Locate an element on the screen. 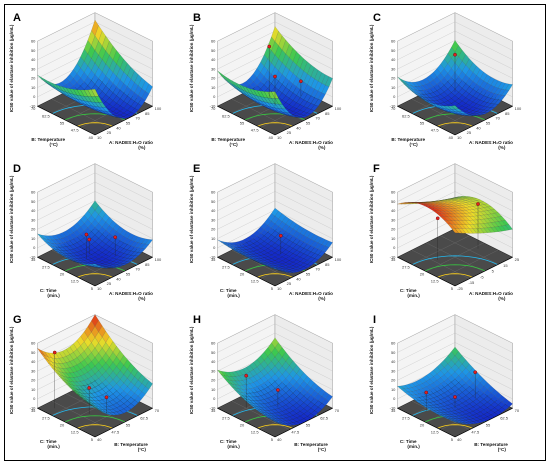 The width and height of the screenshot is (550, 471). x-tick-label: 5 is located at coordinates (493, 271).